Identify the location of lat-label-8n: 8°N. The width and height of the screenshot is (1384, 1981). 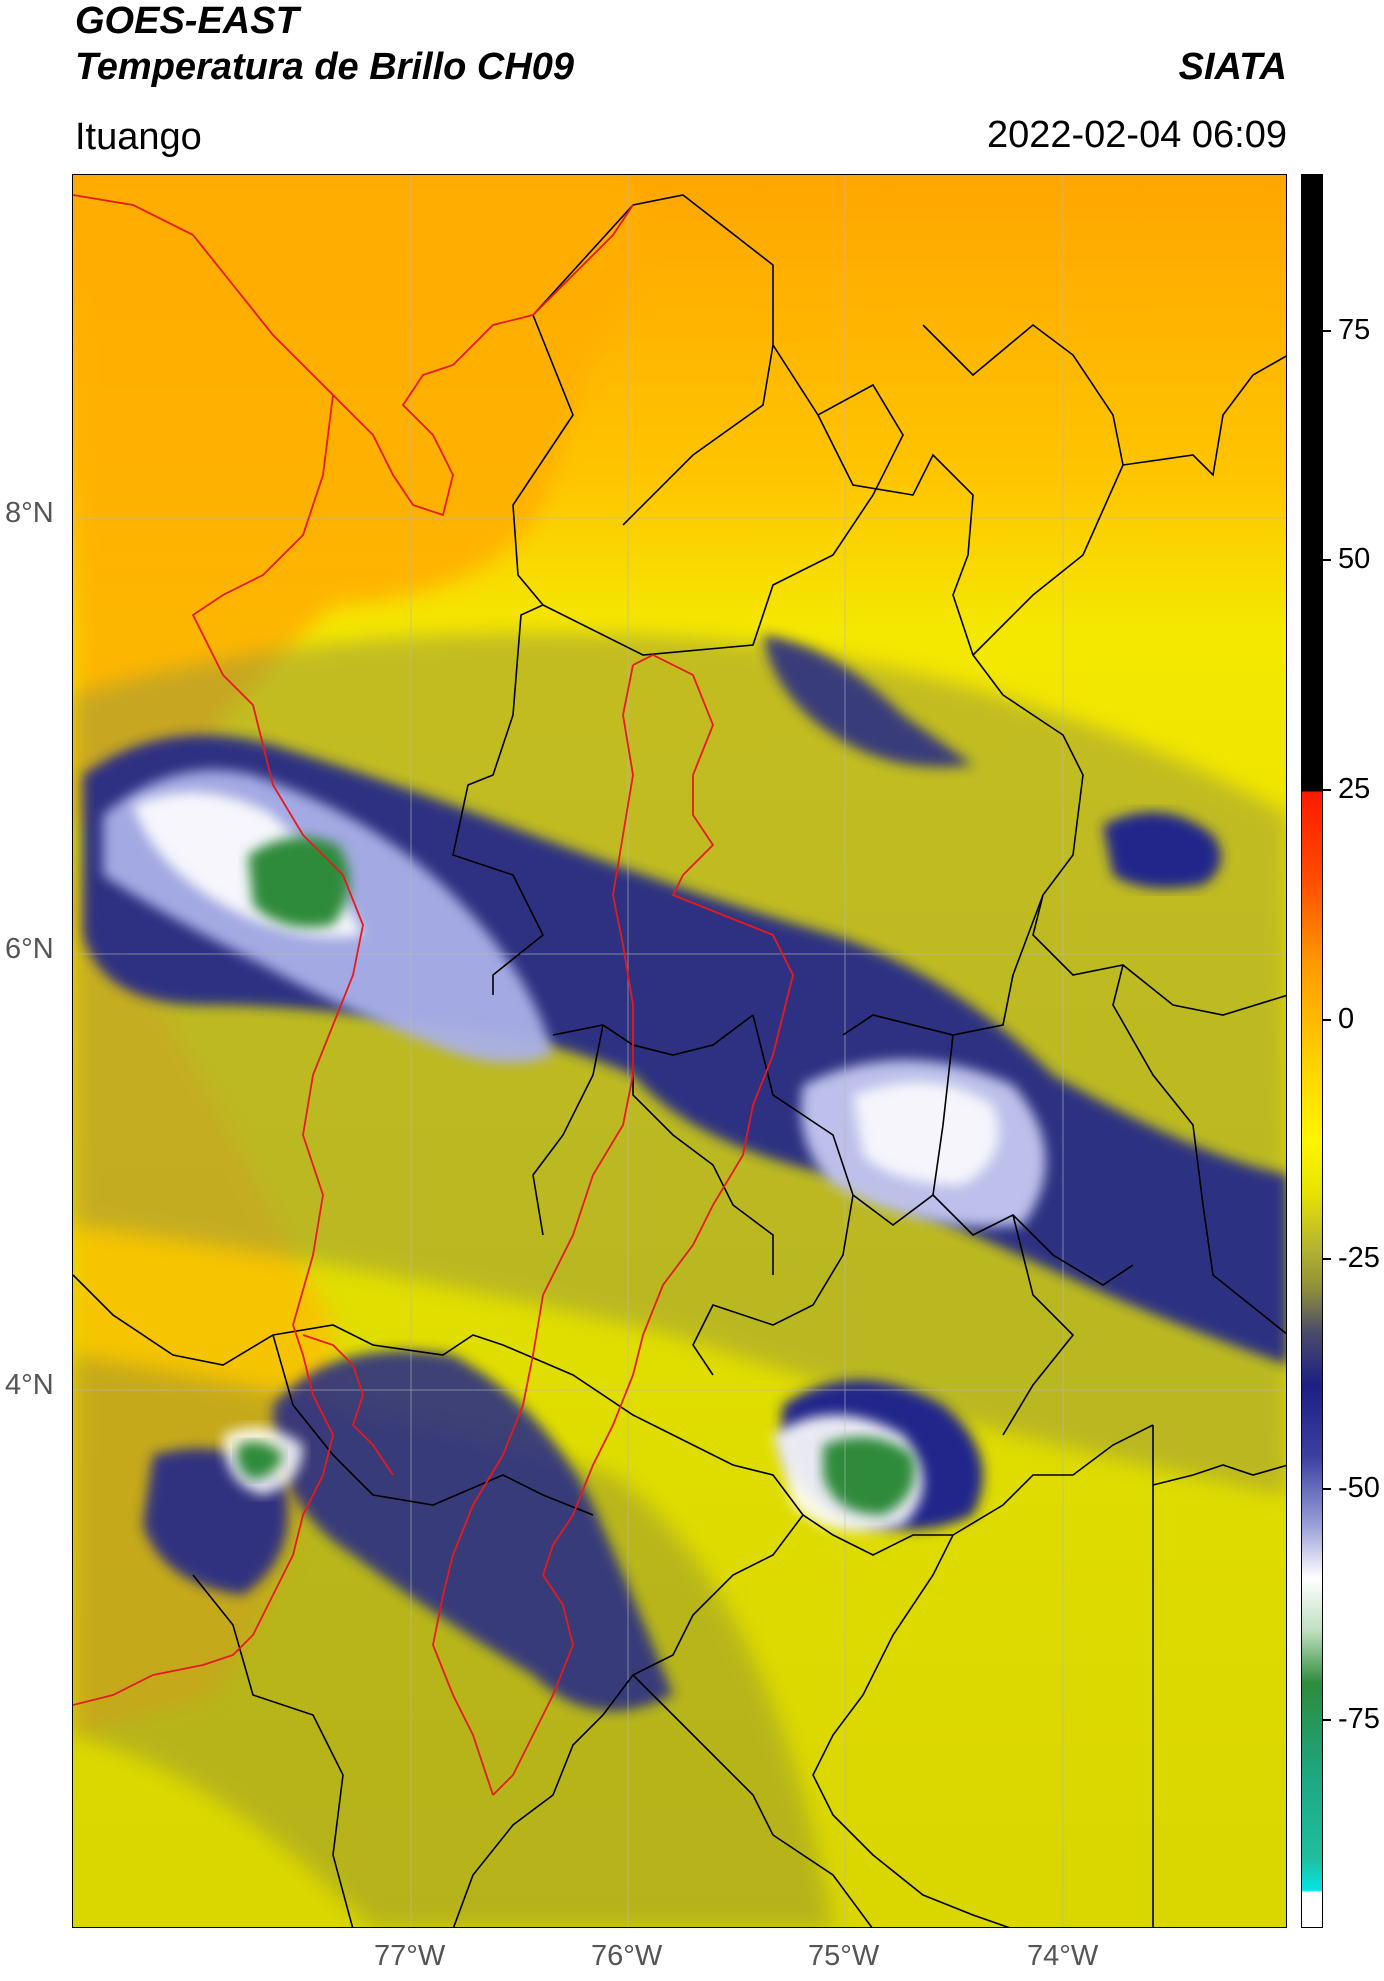
(29, 513).